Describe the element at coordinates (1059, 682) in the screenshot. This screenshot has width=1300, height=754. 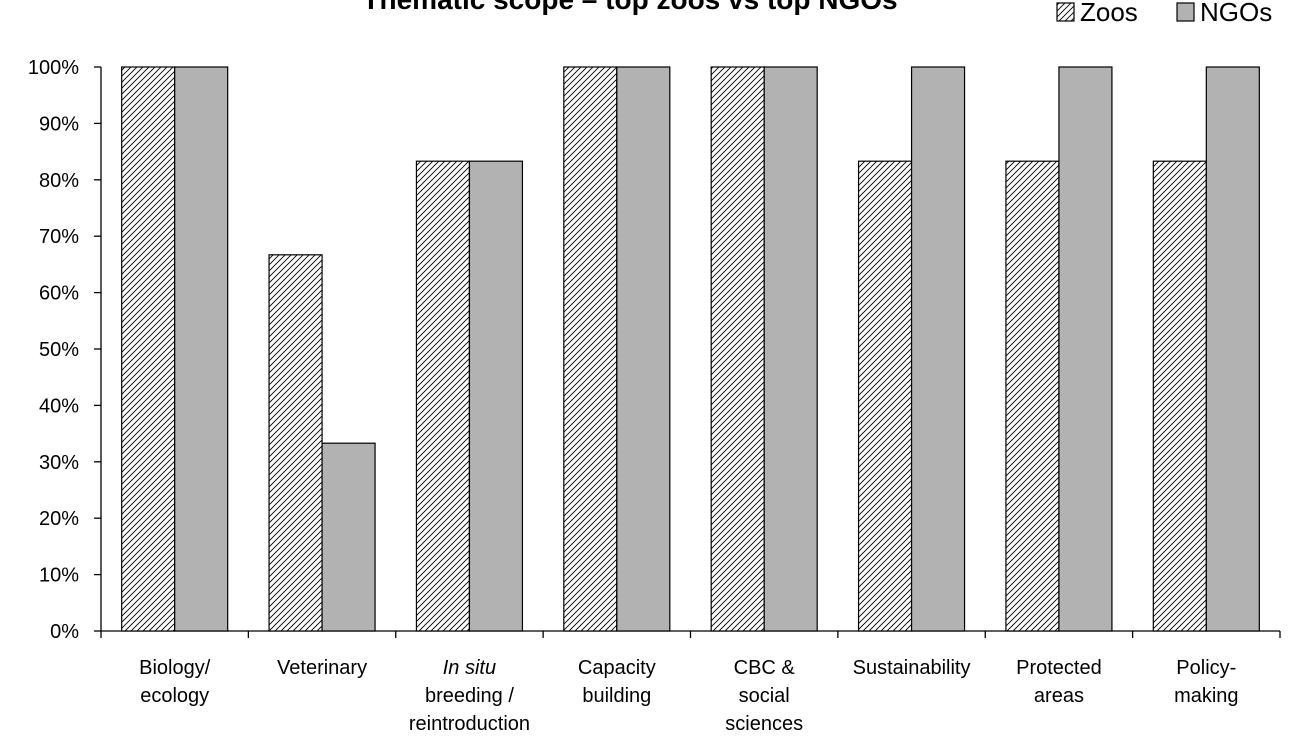
I see `x-tick-label: Protected areas` at that location.